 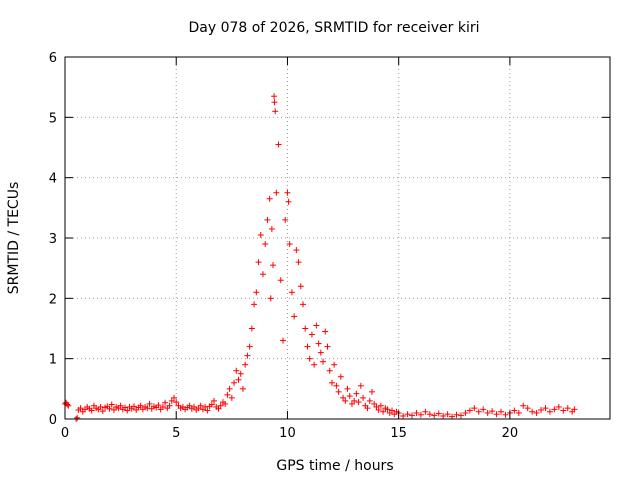 What do you see at coordinates (398, 433) in the screenshot?
I see `x-tick-label: 15` at bounding box center [398, 433].